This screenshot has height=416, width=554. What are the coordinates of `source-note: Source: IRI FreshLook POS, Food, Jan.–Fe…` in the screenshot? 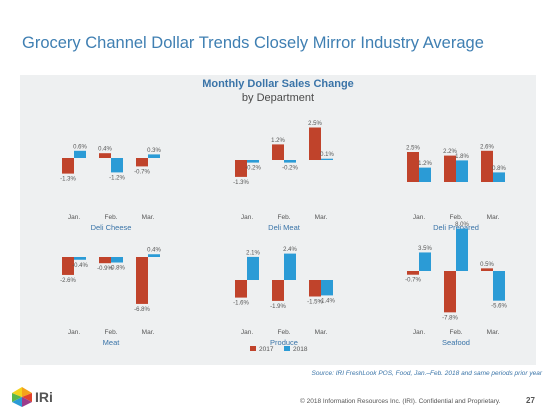 It's located at (426, 373).